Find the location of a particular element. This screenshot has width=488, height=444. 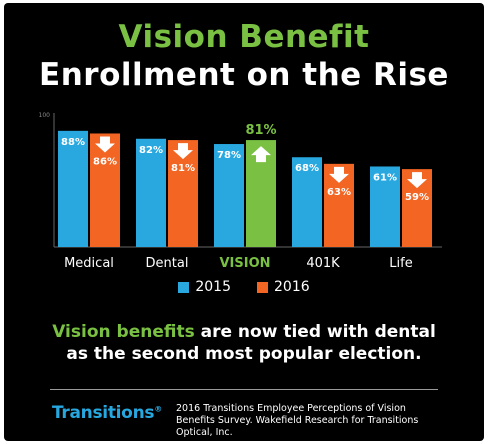

data-label-2015-vision: 78% is located at coordinates (229, 155).